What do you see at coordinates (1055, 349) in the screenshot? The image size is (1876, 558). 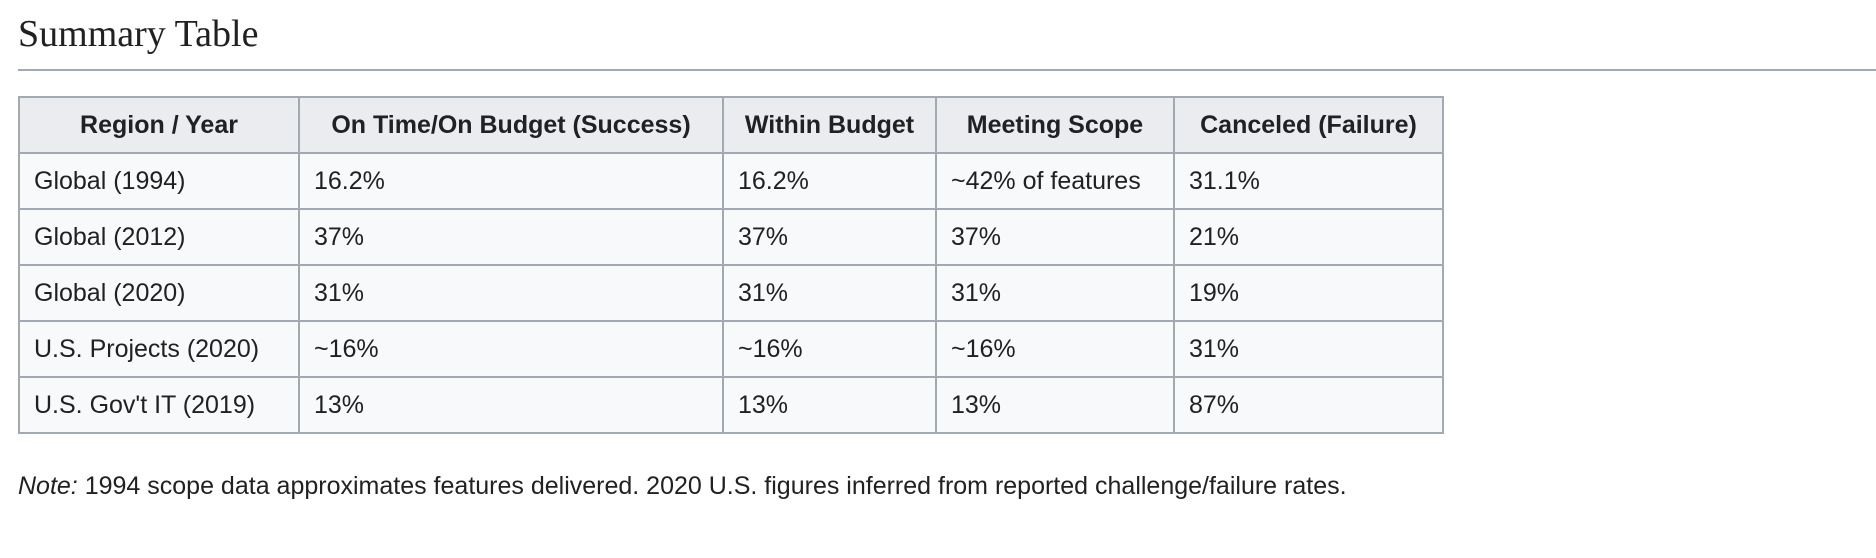 I see `cell-meeting-scope: ~16%` at bounding box center [1055, 349].